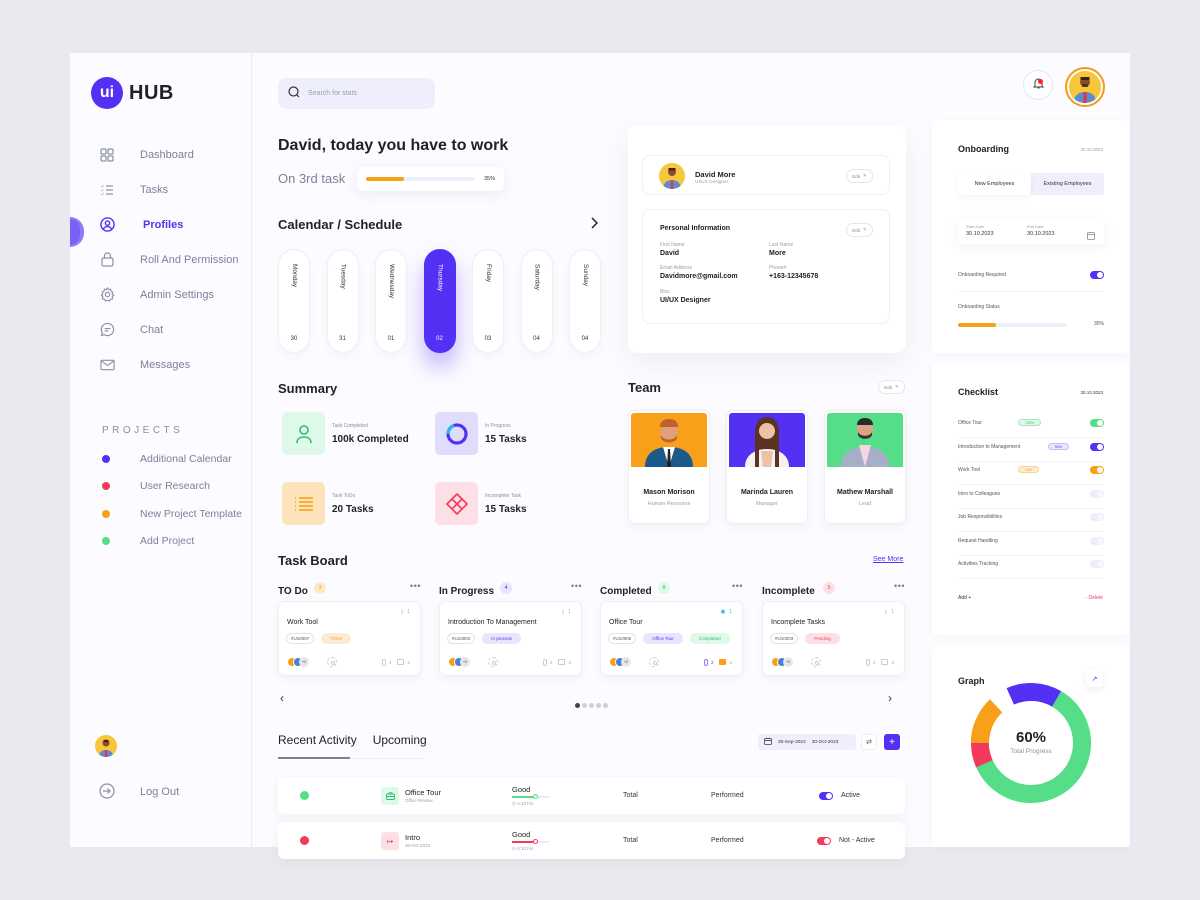 This screenshot has height=900, width=1200. What do you see at coordinates (481, 433) in the screenshot?
I see `summary-in-progress: In Progress 15 Tasks` at bounding box center [481, 433].